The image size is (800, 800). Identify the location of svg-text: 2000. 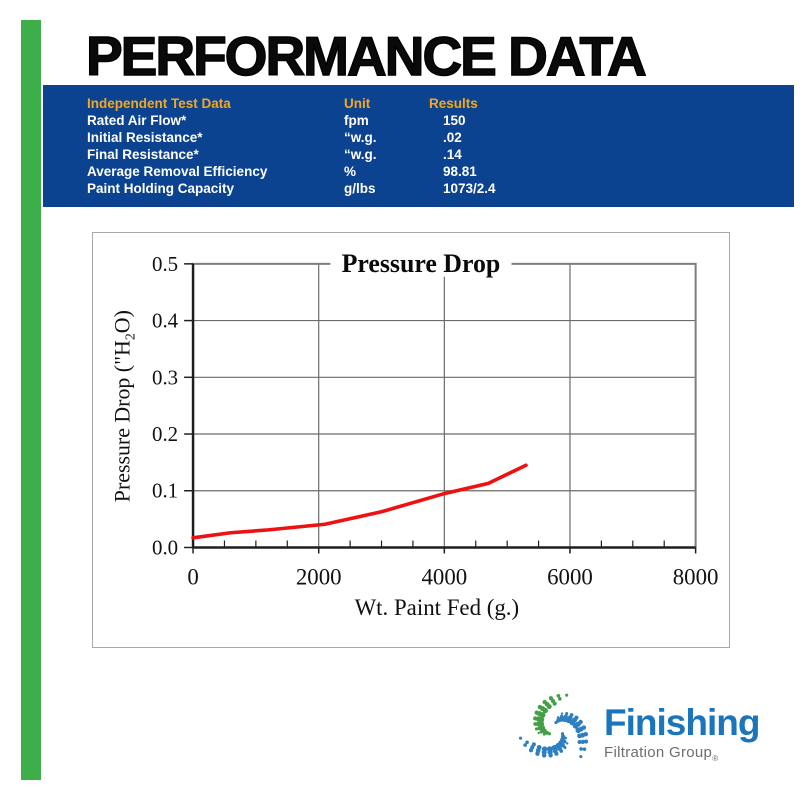
(319, 576).